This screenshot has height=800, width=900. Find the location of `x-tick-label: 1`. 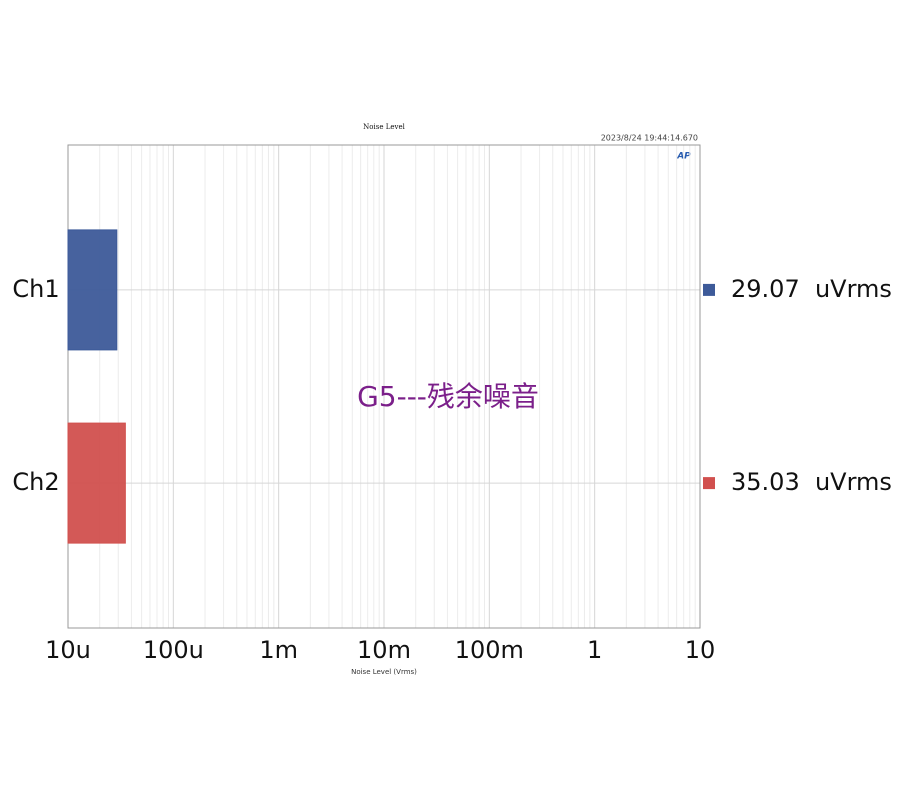

x-tick-label: 1 is located at coordinates (594, 650).